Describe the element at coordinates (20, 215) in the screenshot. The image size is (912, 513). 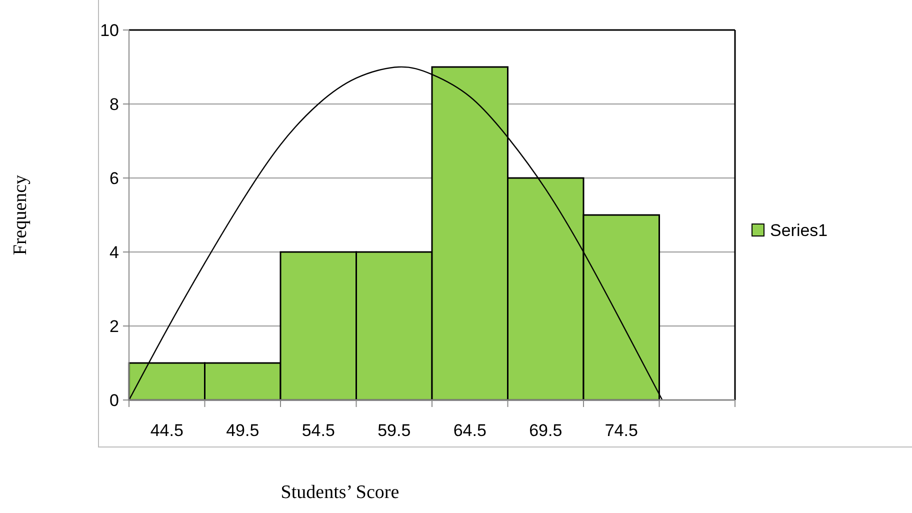
I see `y-axis-title: Frequency` at that location.